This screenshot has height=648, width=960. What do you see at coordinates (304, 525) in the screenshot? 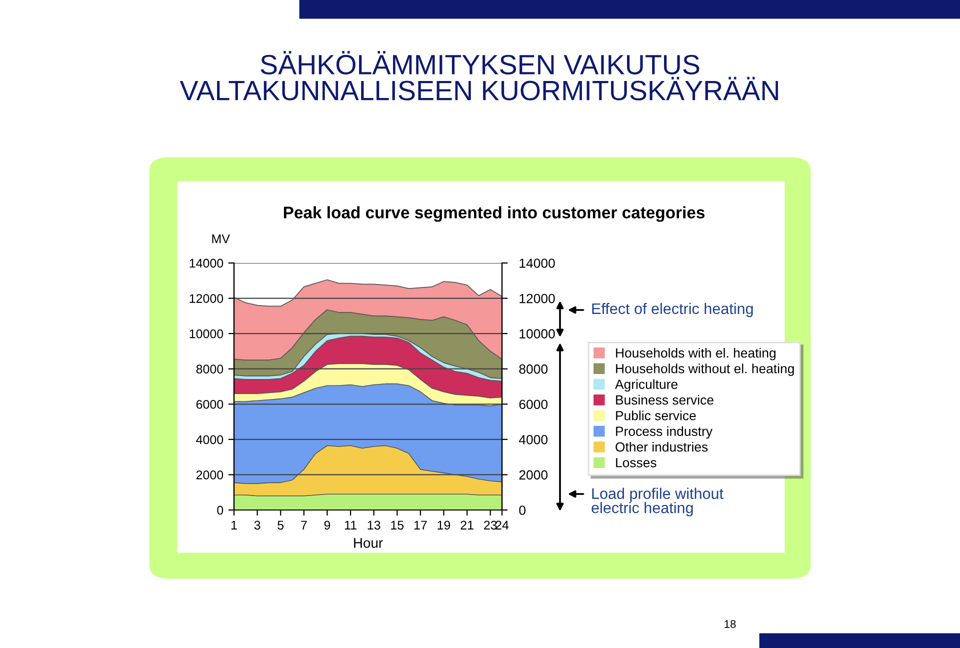
I see `x-tick-label: 7` at bounding box center [304, 525].